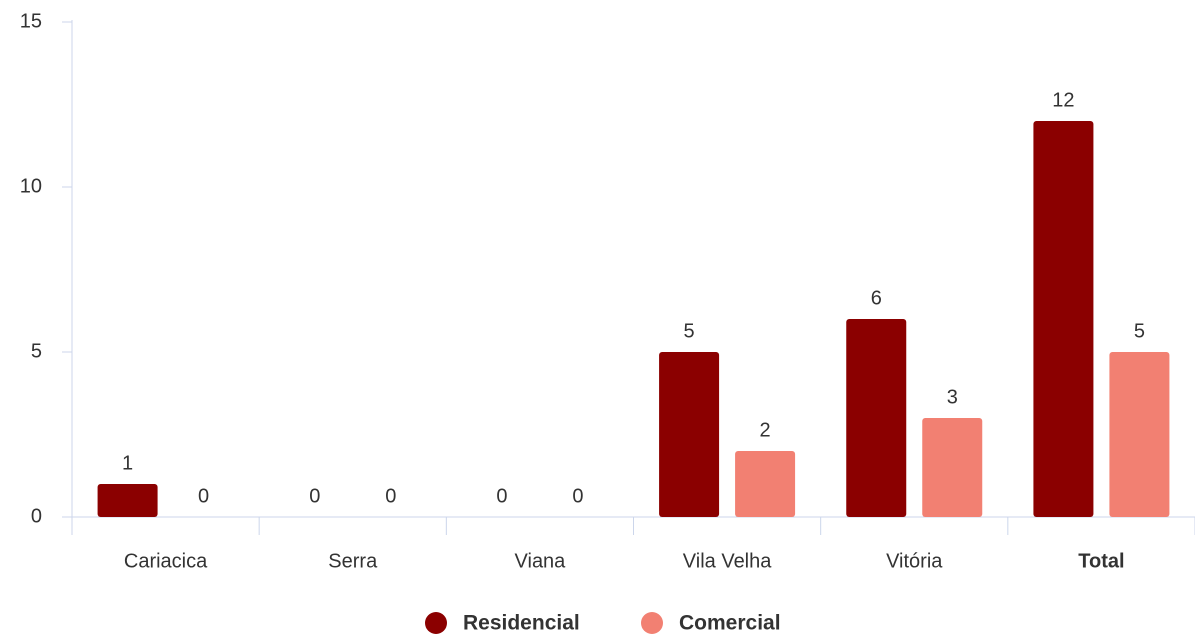 The width and height of the screenshot is (1195, 639). Describe the element at coordinates (127, 463) in the screenshot. I see `data-label: 1` at that location.